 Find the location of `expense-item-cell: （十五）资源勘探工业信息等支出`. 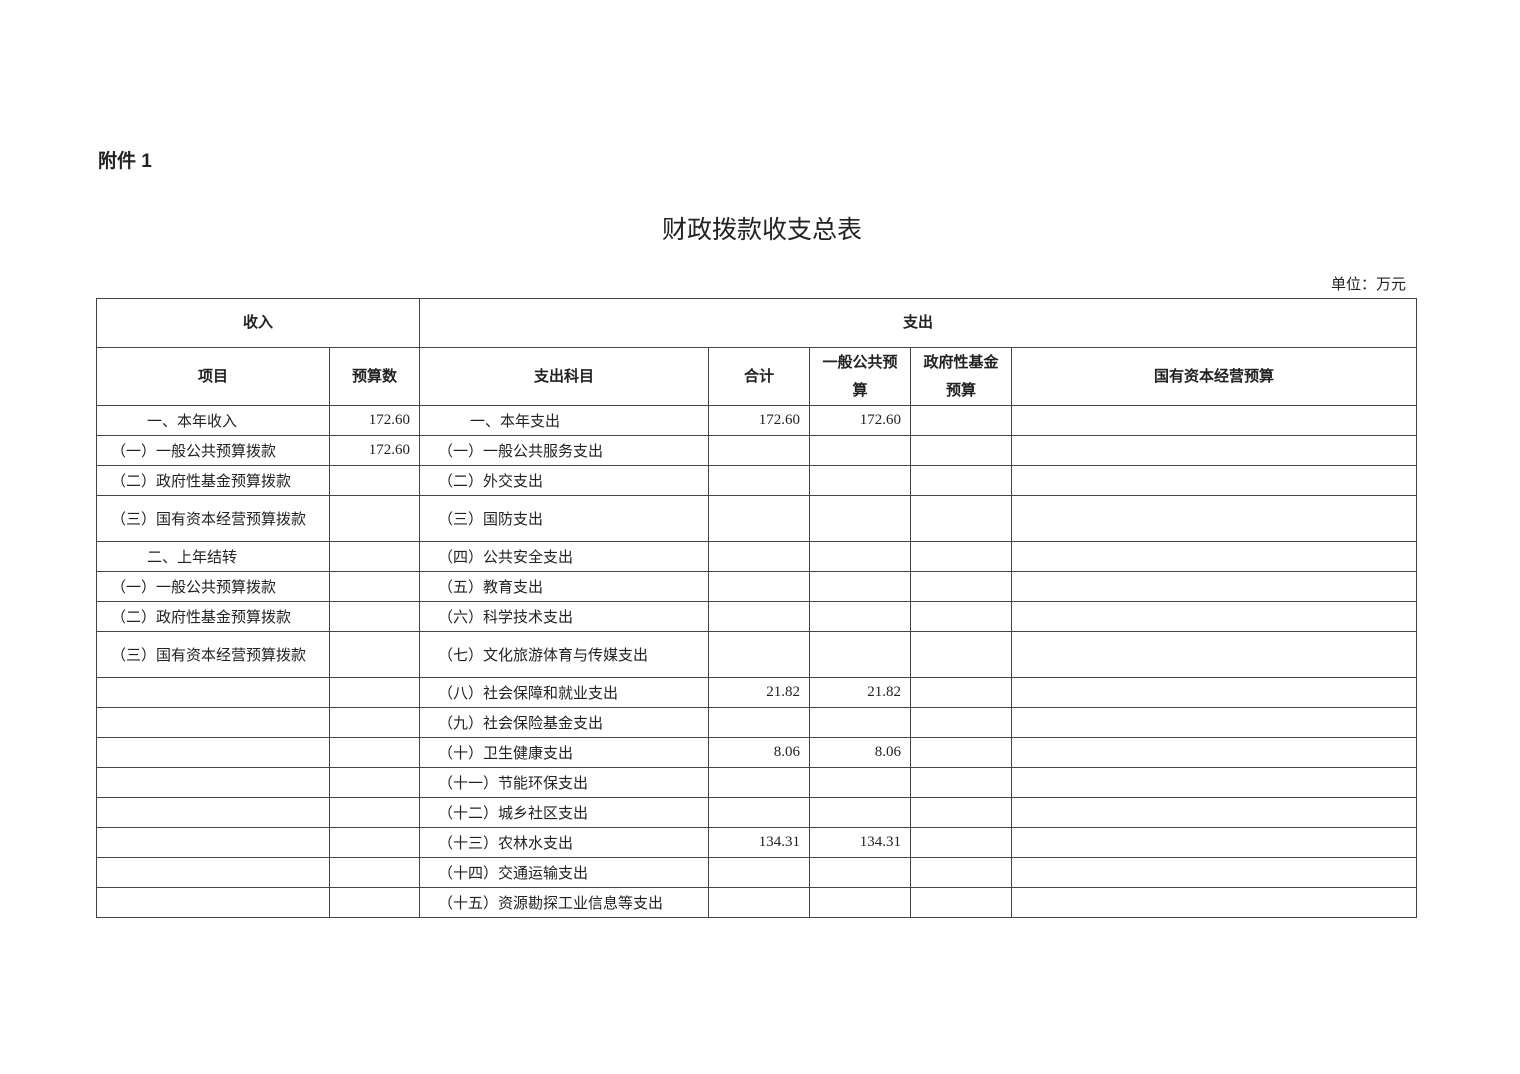

expense-item-cell: （十五）资源勘探工业信息等支出 is located at coordinates (564, 902).